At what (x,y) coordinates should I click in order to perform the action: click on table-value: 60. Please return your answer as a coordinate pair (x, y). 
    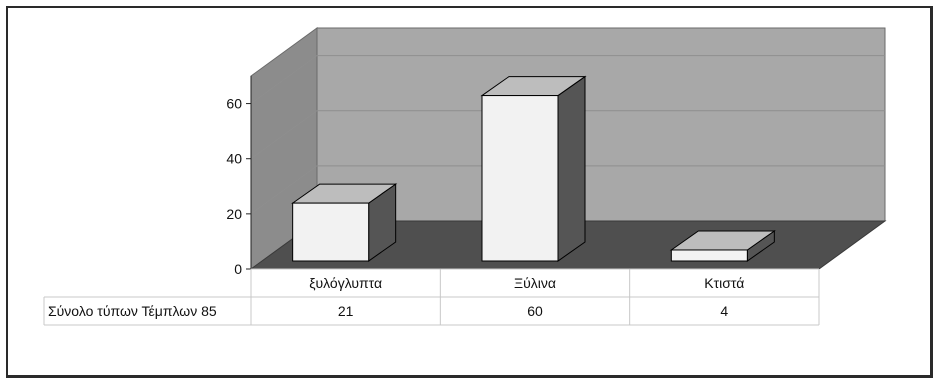
    Looking at the image, I should click on (535, 311).